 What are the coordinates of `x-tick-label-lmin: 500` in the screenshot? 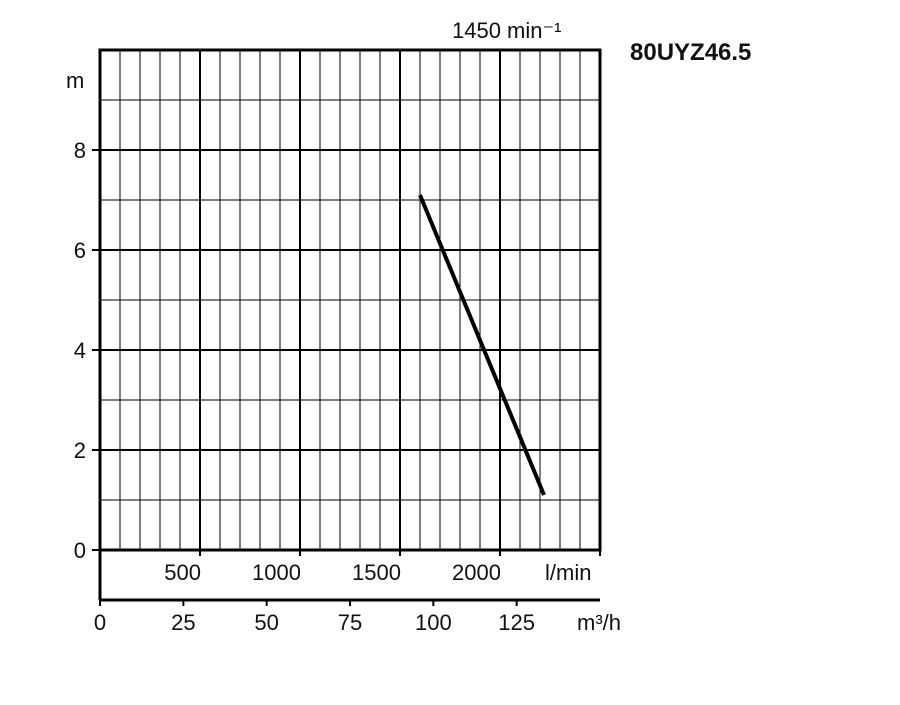 It's located at (182, 572).